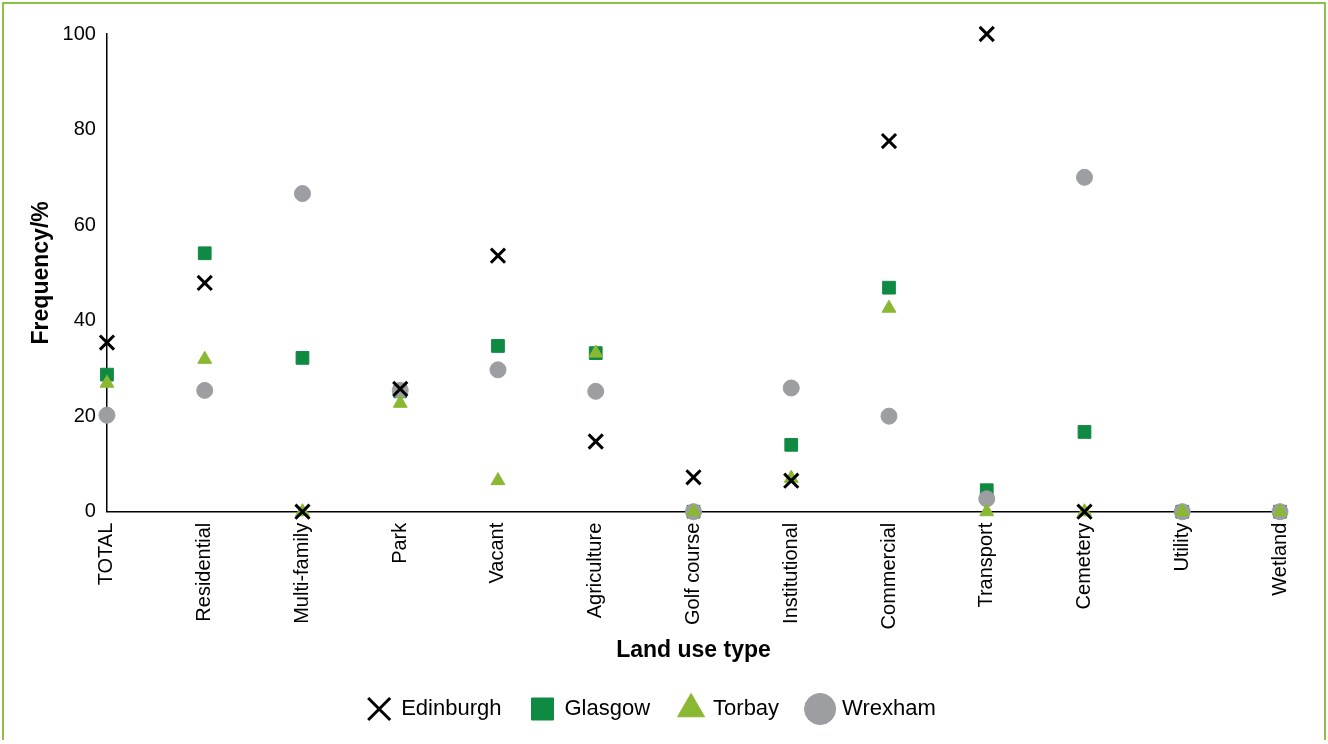 This screenshot has width=1328, height=744. What do you see at coordinates (1180, 547) in the screenshot?
I see `x-tick-label: Utility` at bounding box center [1180, 547].